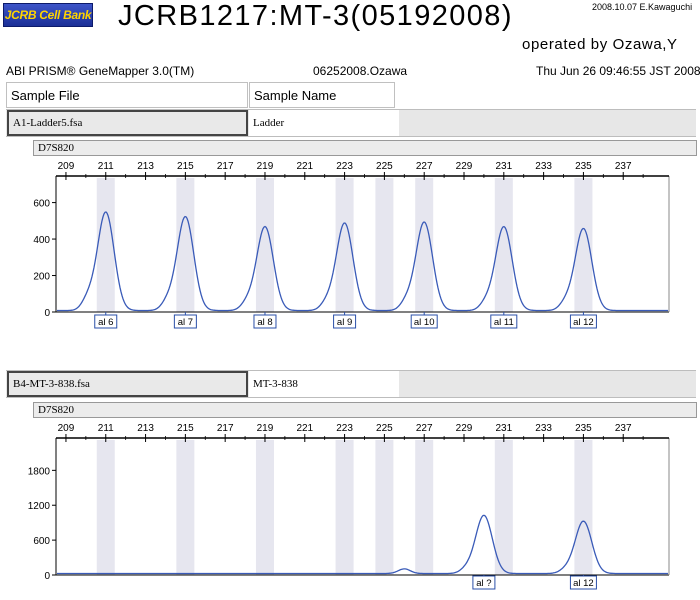 Image resolution: width=700 pixels, height=600 pixels. Describe the element at coordinates (39, 471) in the screenshot. I see `y-tick-label: 1800` at that location.